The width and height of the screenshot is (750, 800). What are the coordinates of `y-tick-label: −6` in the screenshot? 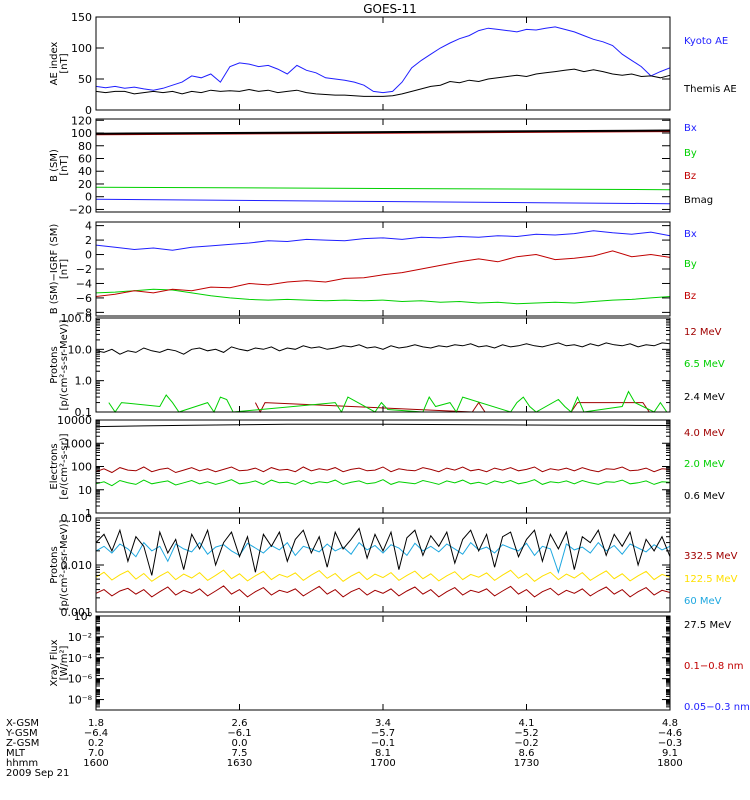 It's located at (84, 298).